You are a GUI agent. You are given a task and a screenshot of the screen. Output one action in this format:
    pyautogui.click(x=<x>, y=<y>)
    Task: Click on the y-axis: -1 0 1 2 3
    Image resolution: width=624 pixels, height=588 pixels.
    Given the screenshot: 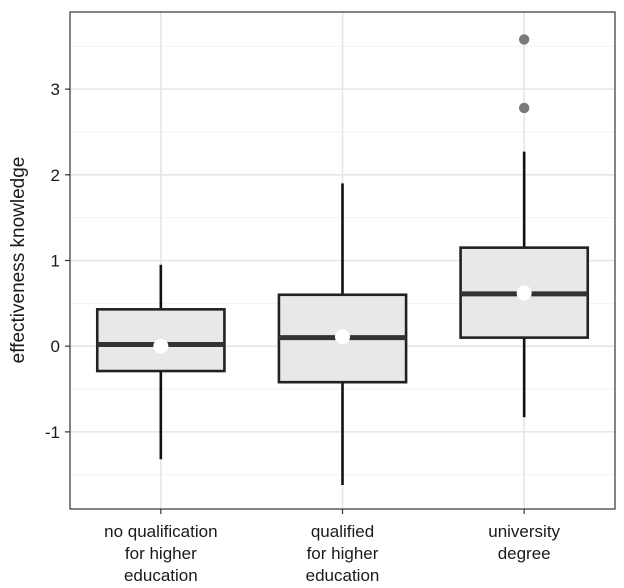 What is the action you would take?
    pyautogui.click(x=57, y=261)
    